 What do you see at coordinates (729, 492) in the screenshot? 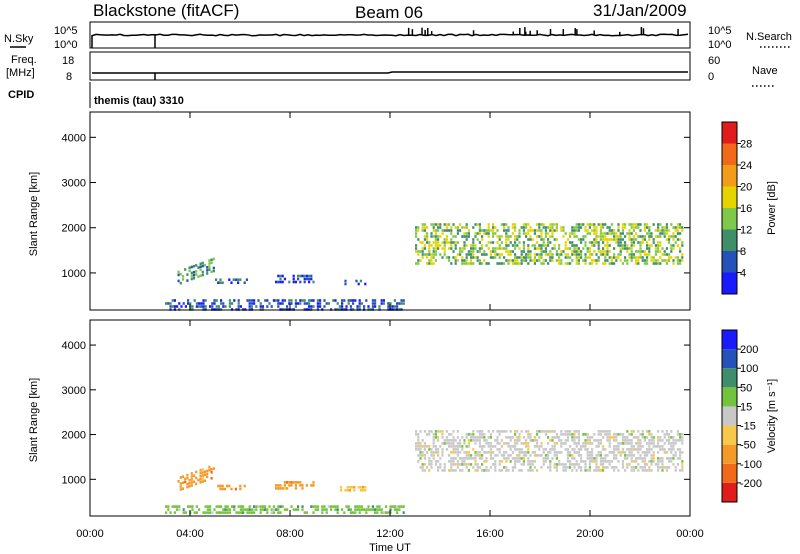
I see `colorbar-segment` at bounding box center [729, 492].